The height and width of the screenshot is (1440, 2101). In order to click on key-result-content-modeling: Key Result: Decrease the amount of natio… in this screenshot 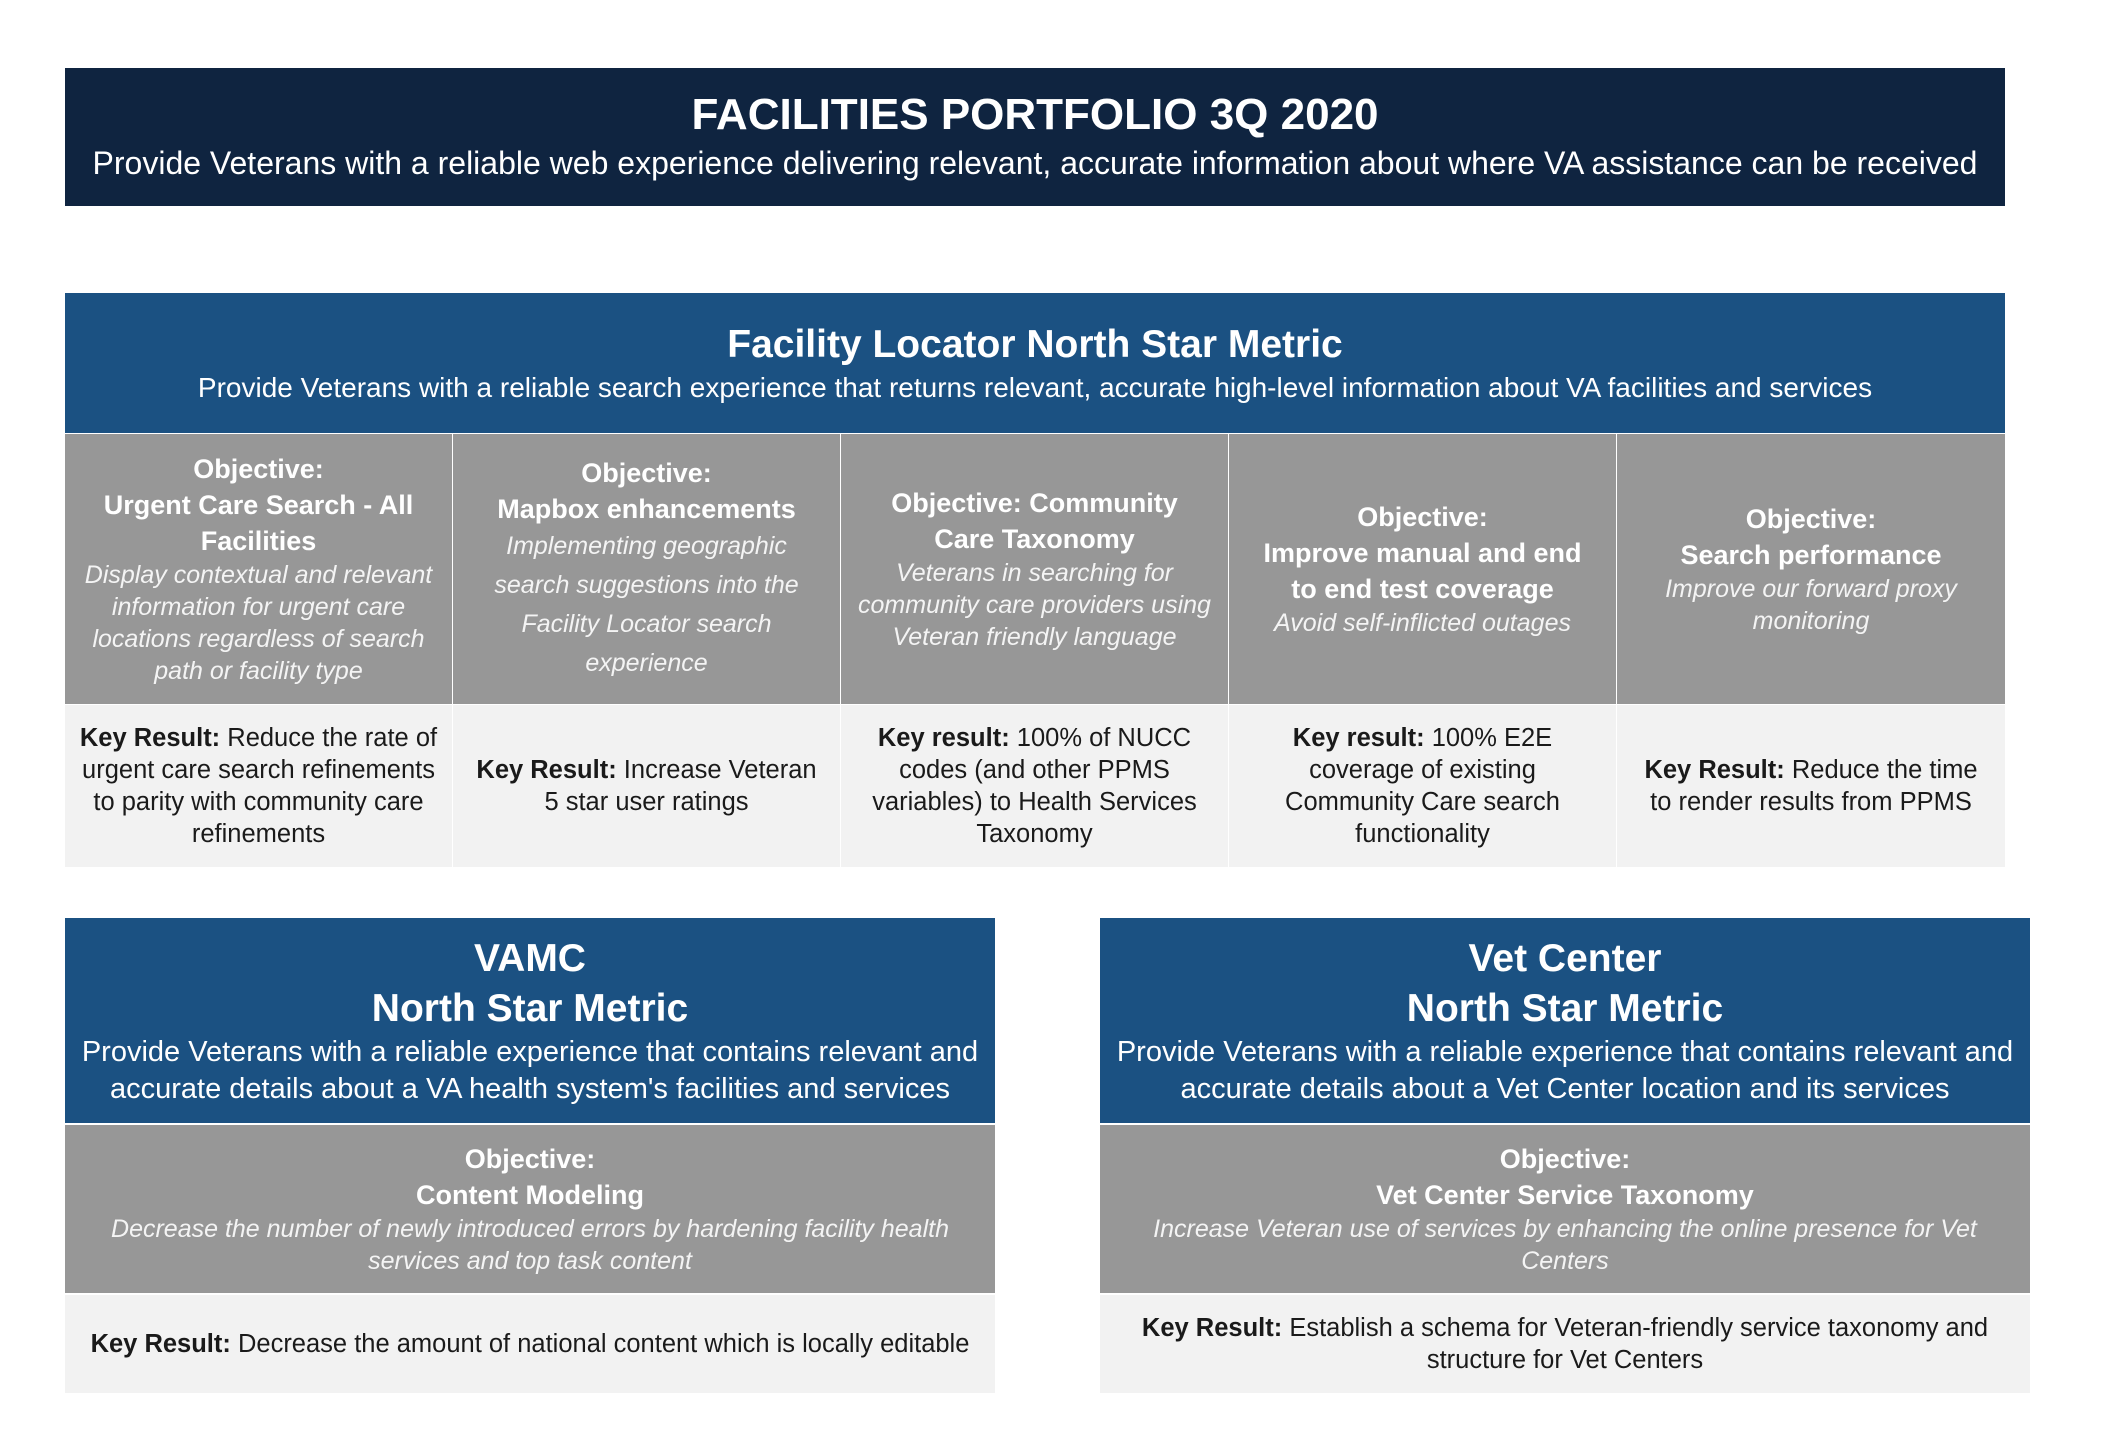, I will do `click(530, 1344)`.